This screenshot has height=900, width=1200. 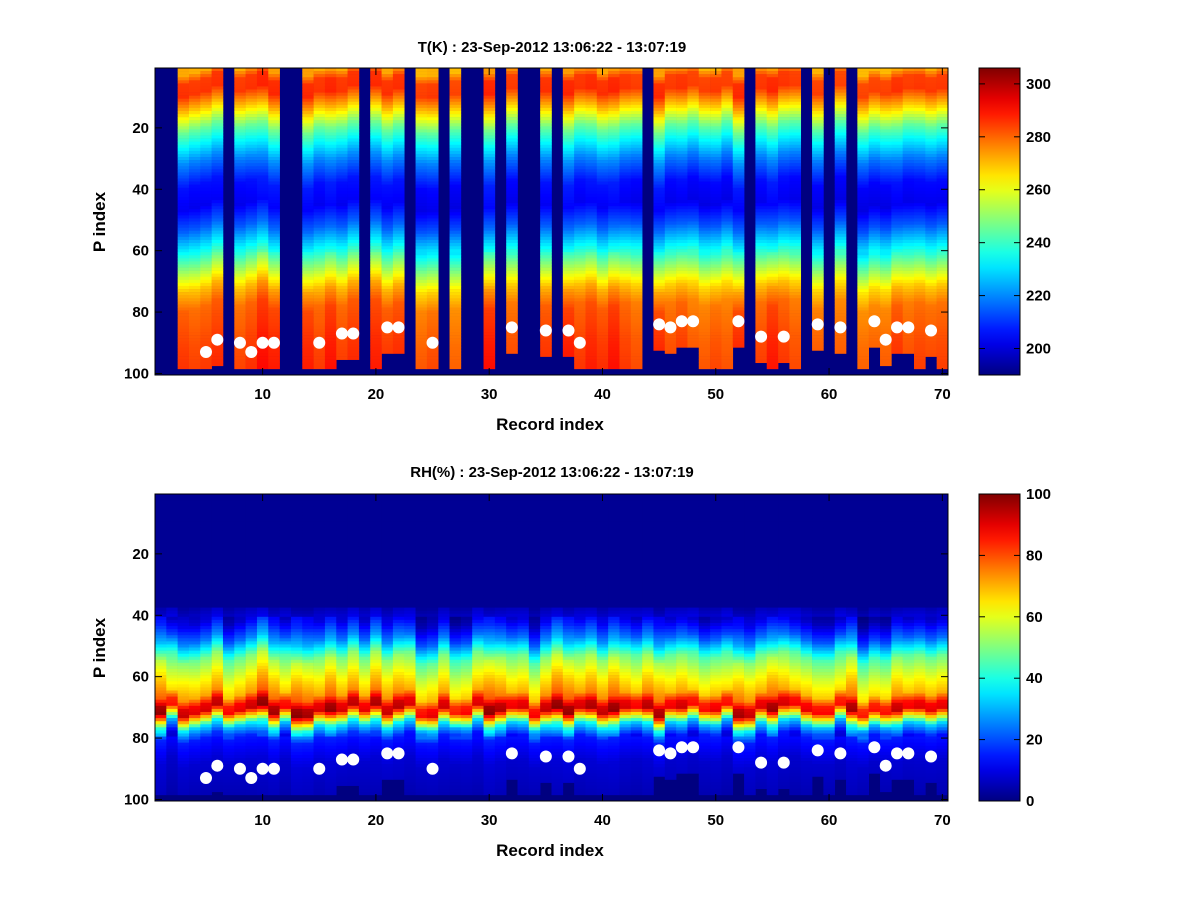 What do you see at coordinates (511, 327) in the screenshot?
I see `surface-marker` at bounding box center [511, 327].